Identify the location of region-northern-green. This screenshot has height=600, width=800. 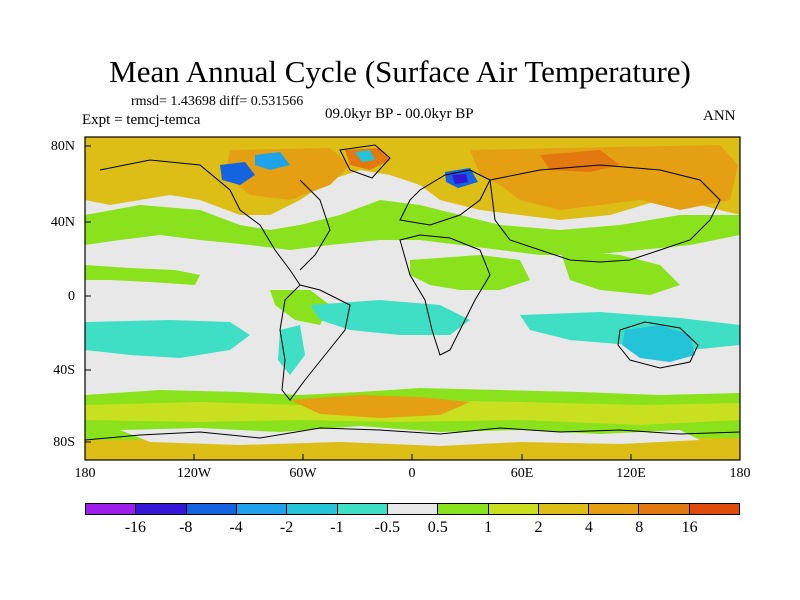
(412, 227).